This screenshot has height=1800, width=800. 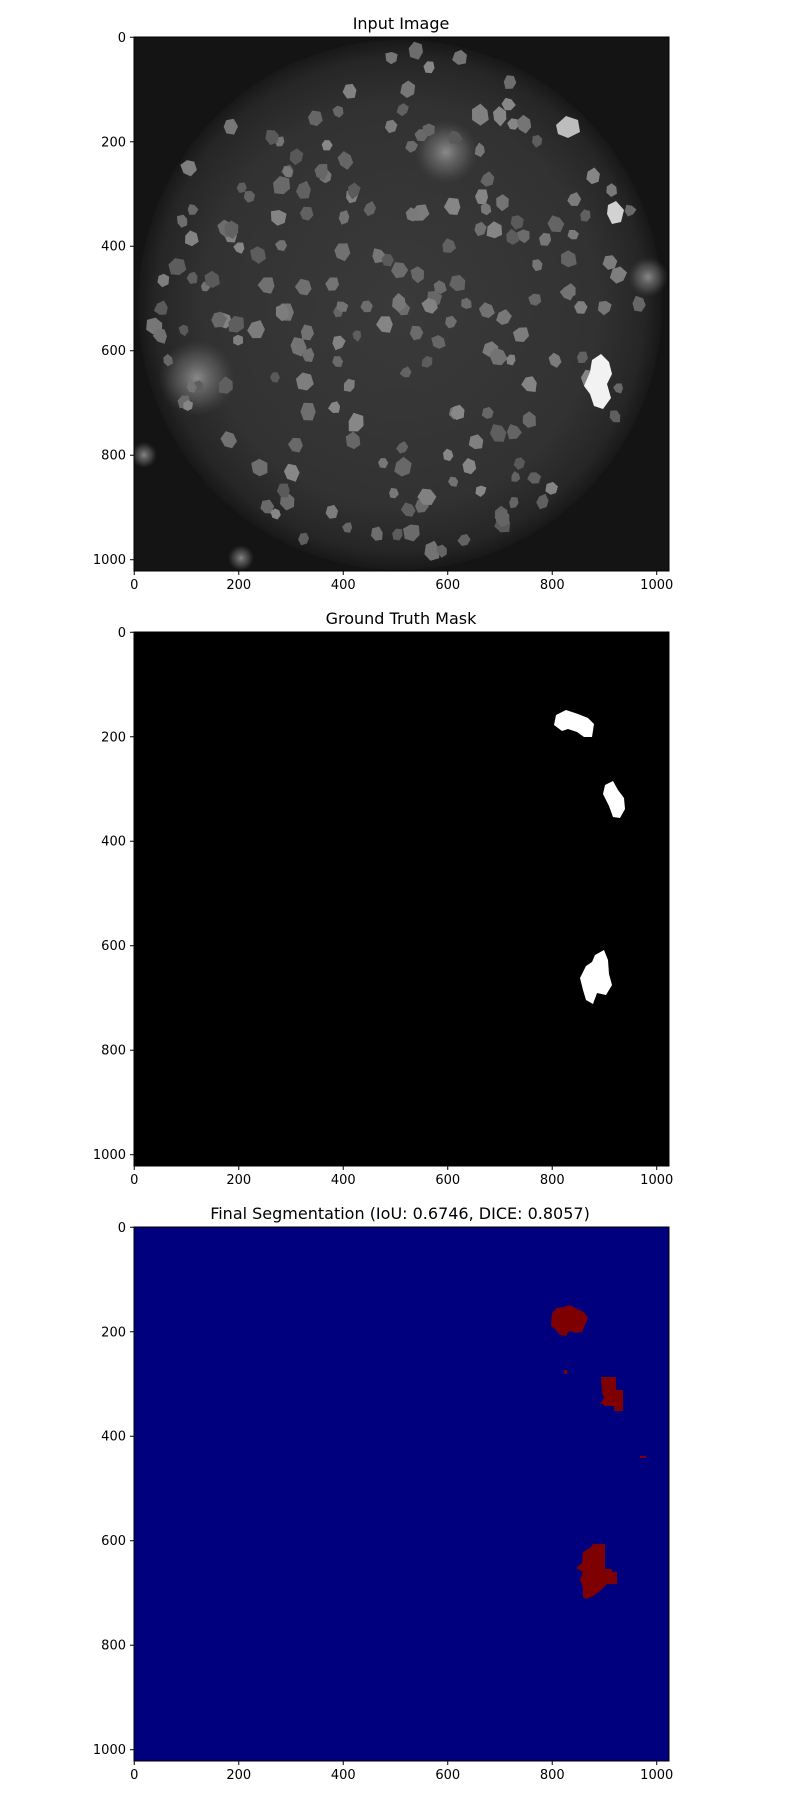 What do you see at coordinates (568, 127) in the screenshot?
I see `bright-cell` at bounding box center [568, 127].